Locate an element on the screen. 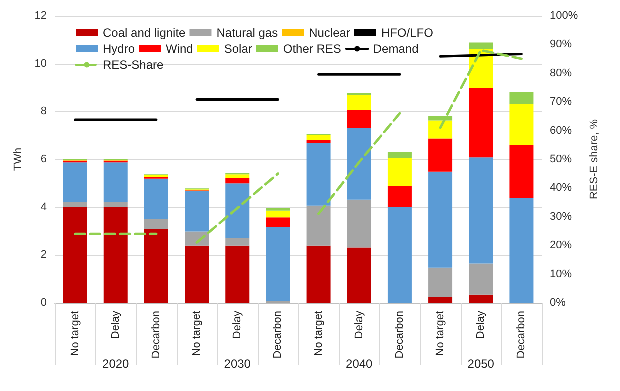  y2-tick-label: 40% is located at coordinates (561, 188).